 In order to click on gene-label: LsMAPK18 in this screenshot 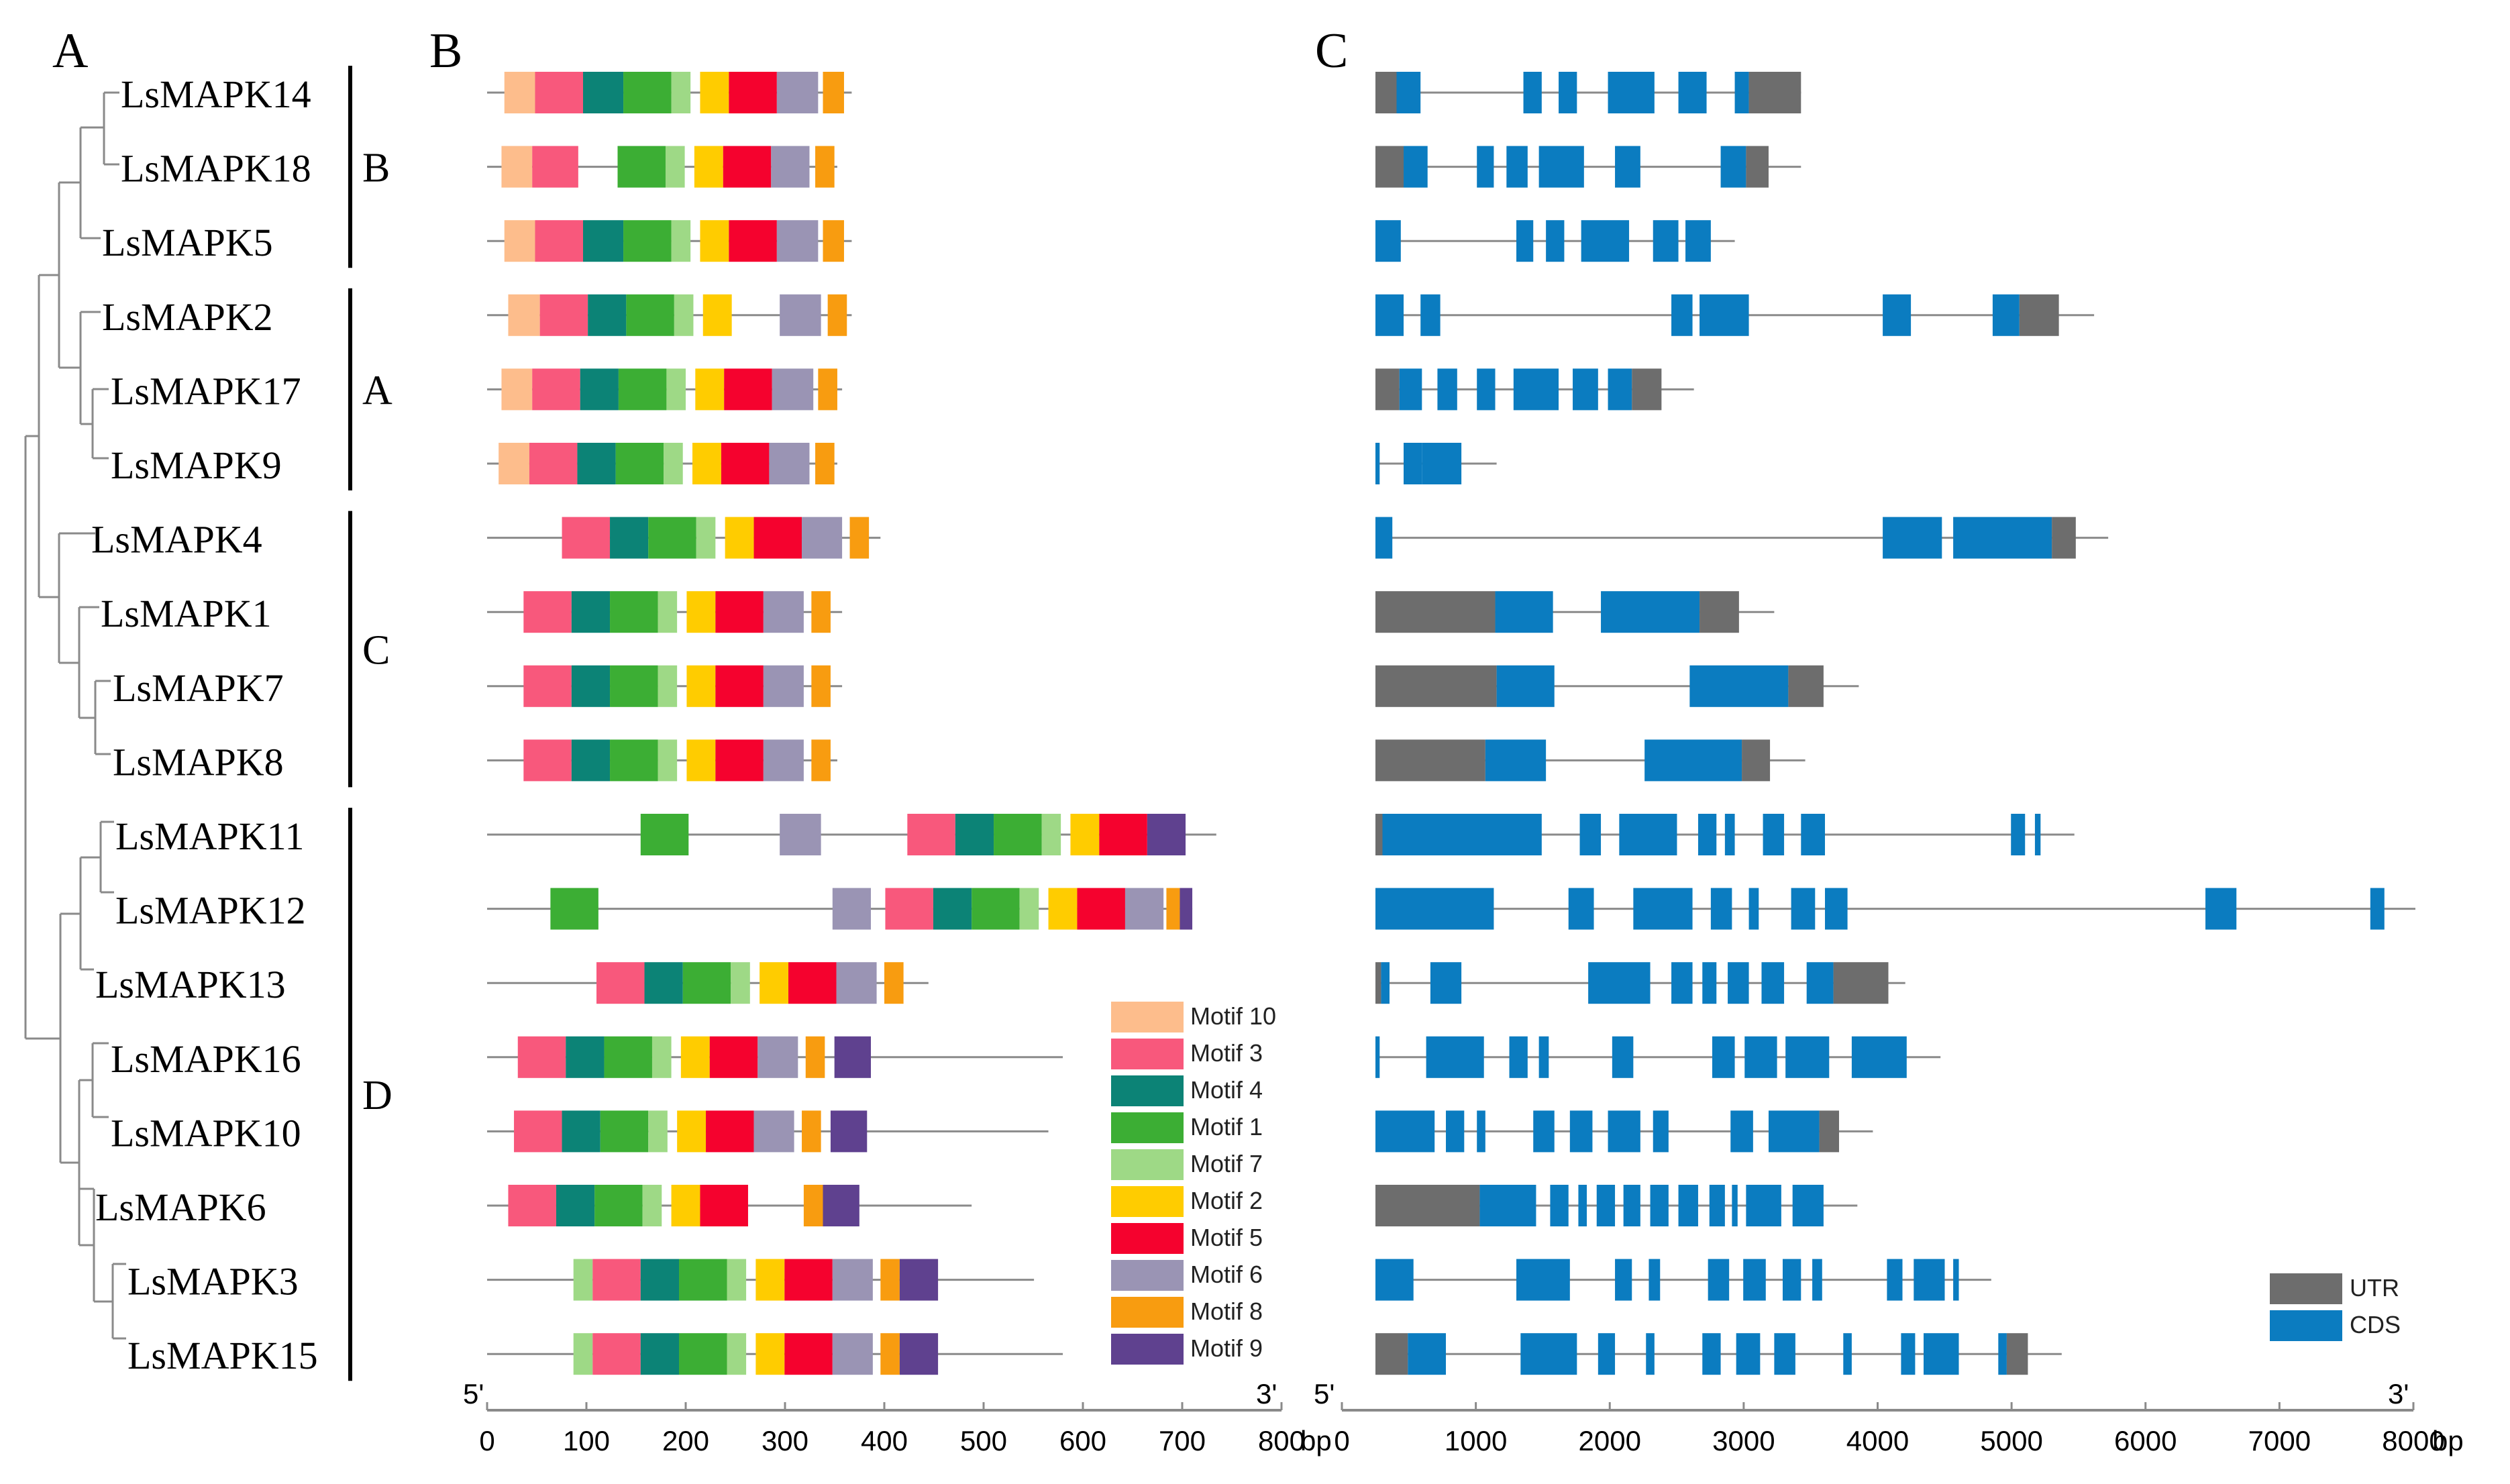, I will do `click(216, 169)`.